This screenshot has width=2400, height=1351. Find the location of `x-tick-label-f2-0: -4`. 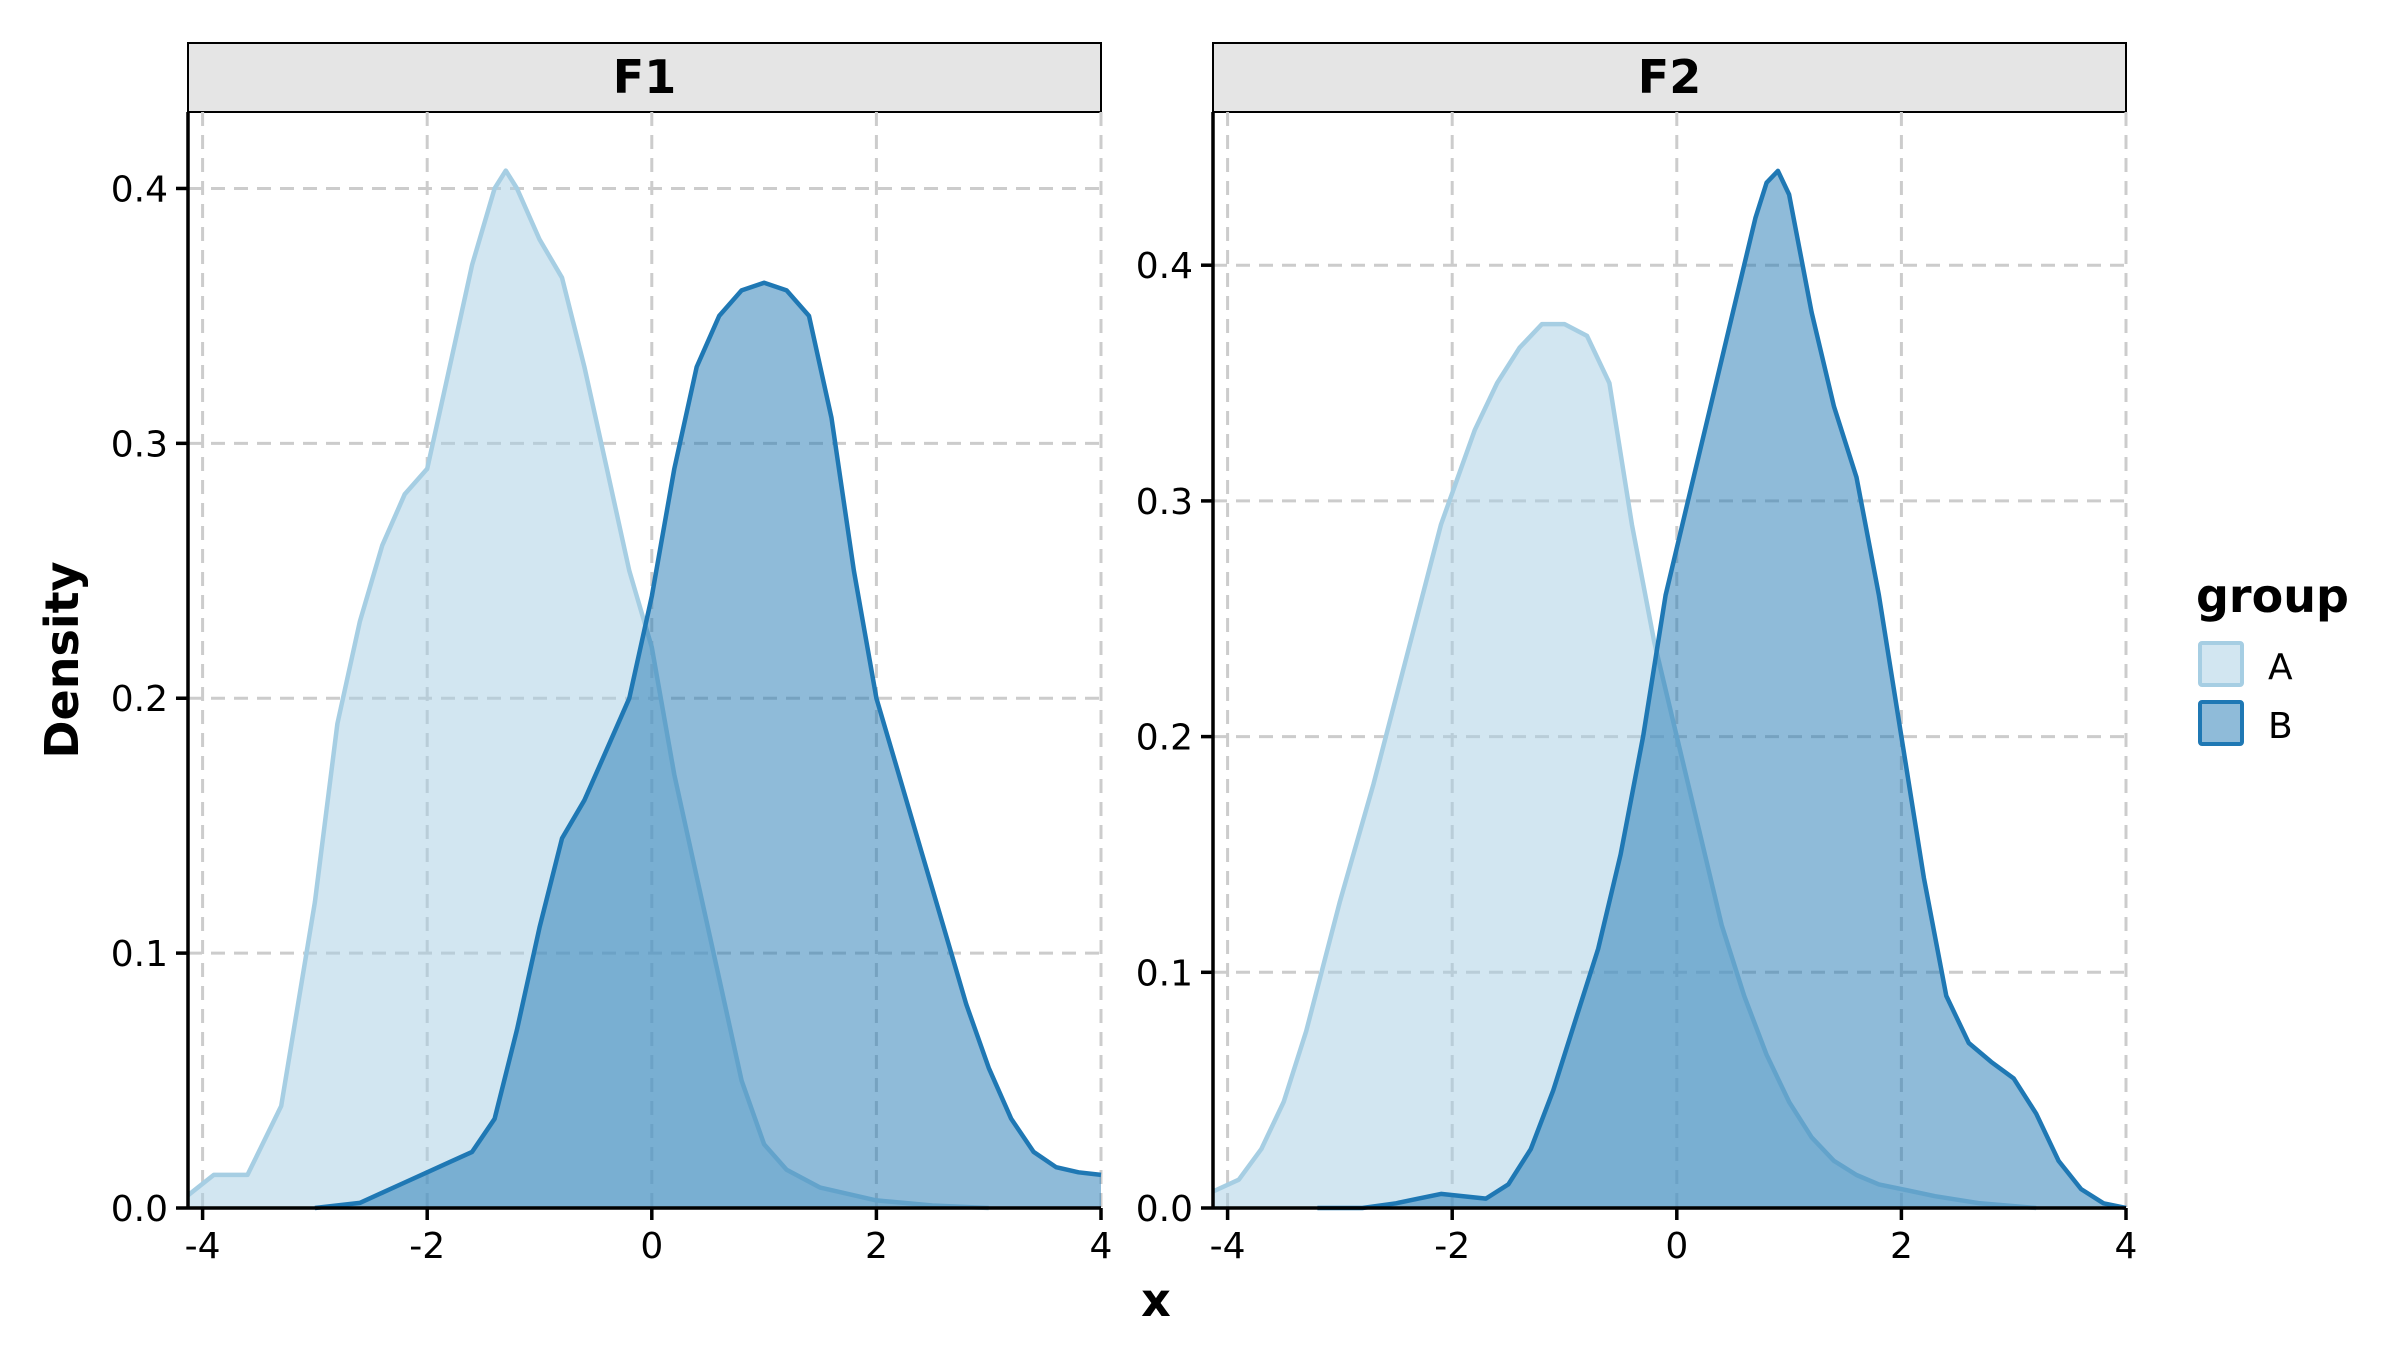

x-tick-label-f2-0: -4 is located at coordinates (1228, 1246).